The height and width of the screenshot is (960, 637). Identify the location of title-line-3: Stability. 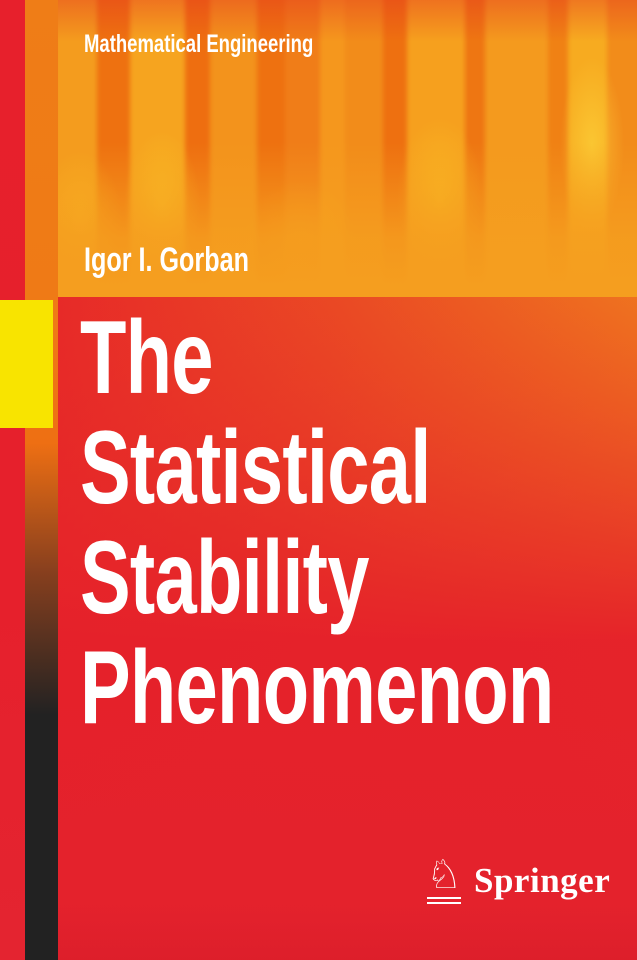
(224, 578).